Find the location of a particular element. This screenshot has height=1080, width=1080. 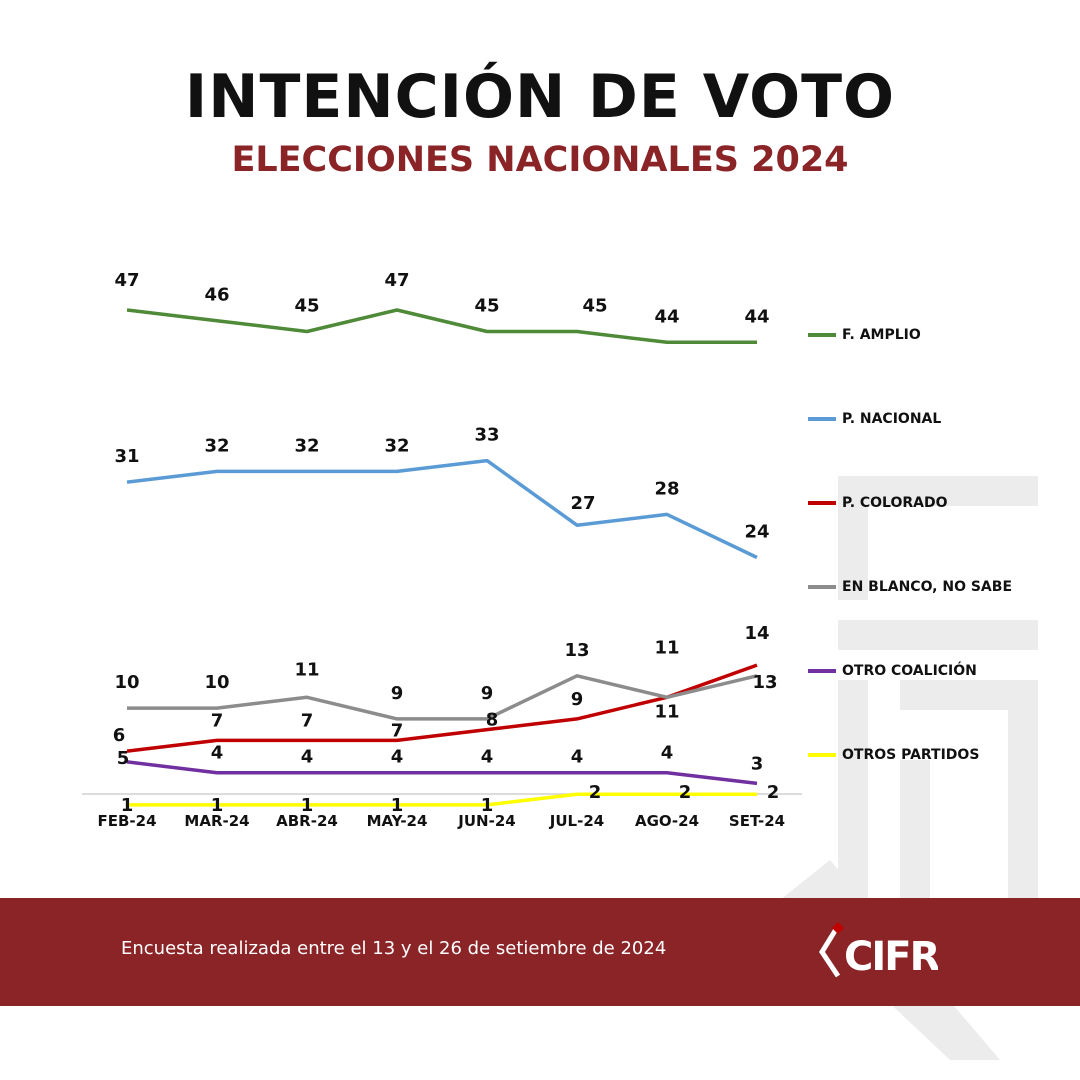

data-label-p-nacional-4: 33 is located at coordinates (486, 435).